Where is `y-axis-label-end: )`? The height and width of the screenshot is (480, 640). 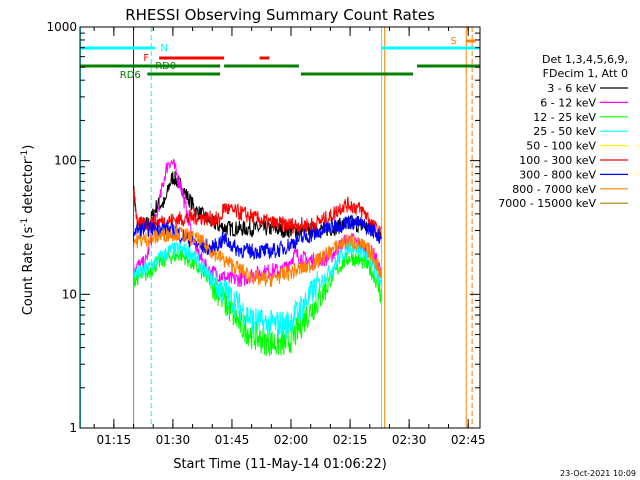
y-axis-label-end: ) is located at coordinates (28, 147).